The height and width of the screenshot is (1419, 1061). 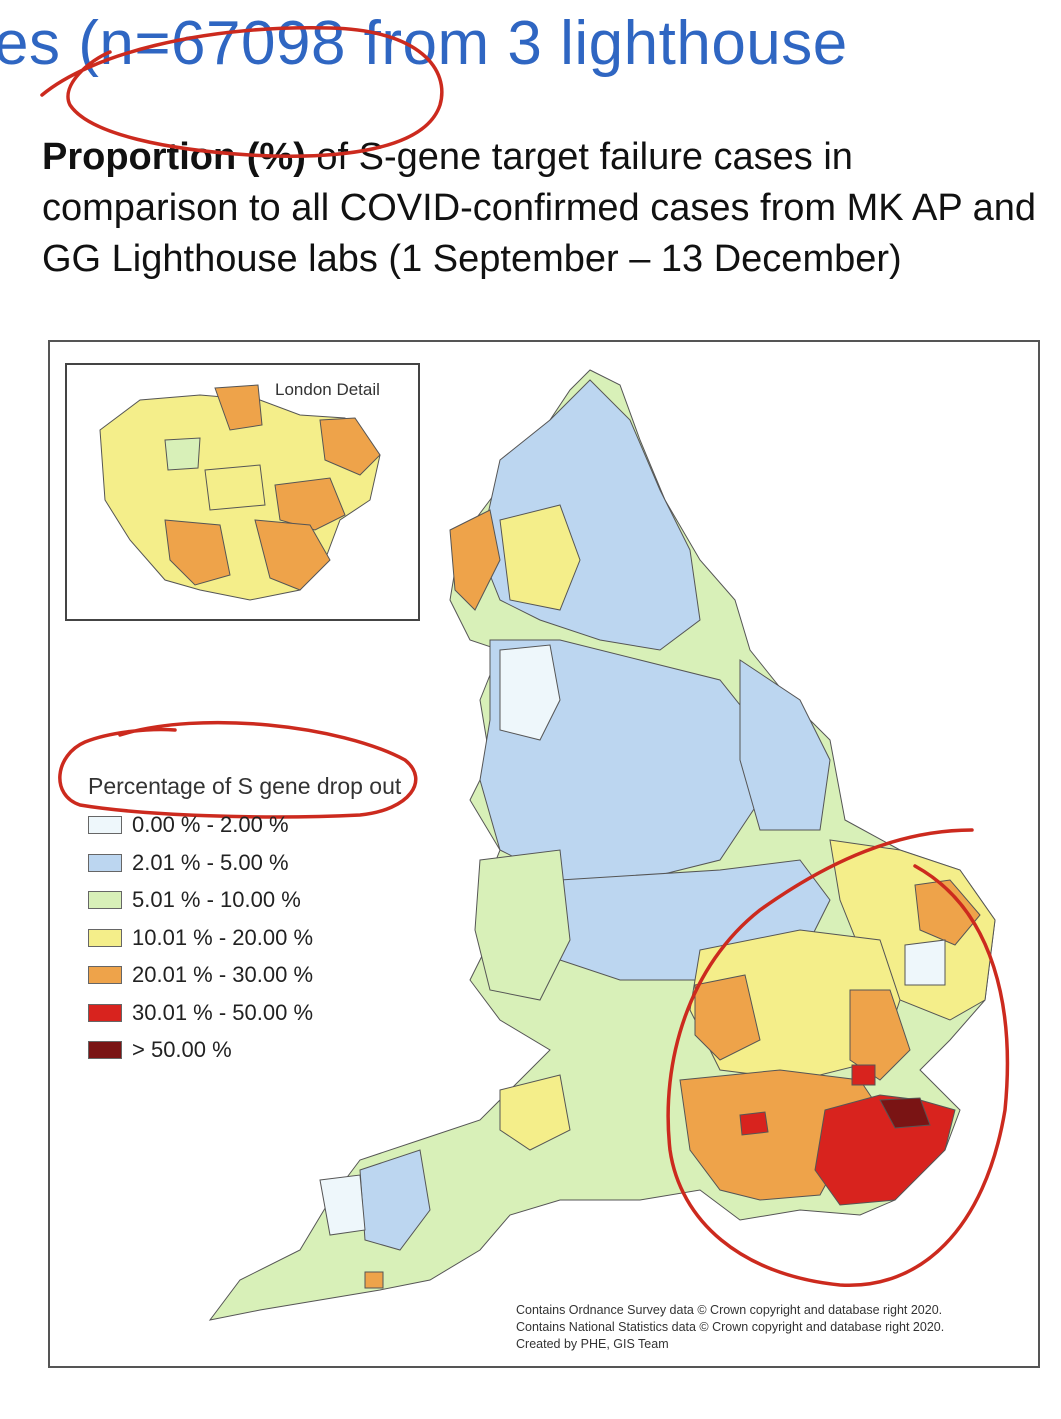 I want to click on legend-label: 5.01 % - 10.00 %, so click(x=216, y=899).